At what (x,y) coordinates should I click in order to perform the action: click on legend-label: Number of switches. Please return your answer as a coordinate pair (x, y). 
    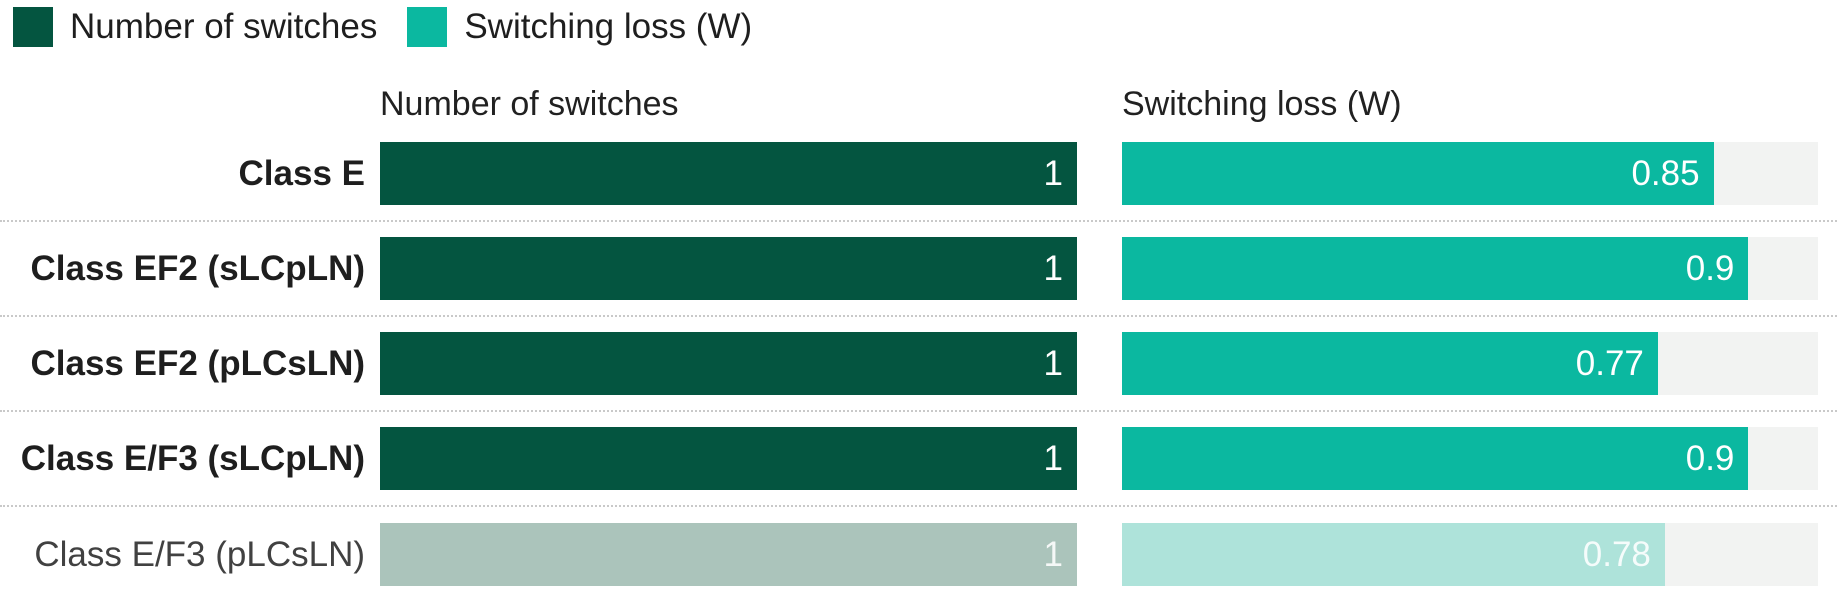
    Looking at the image, I should click on (224, 26).